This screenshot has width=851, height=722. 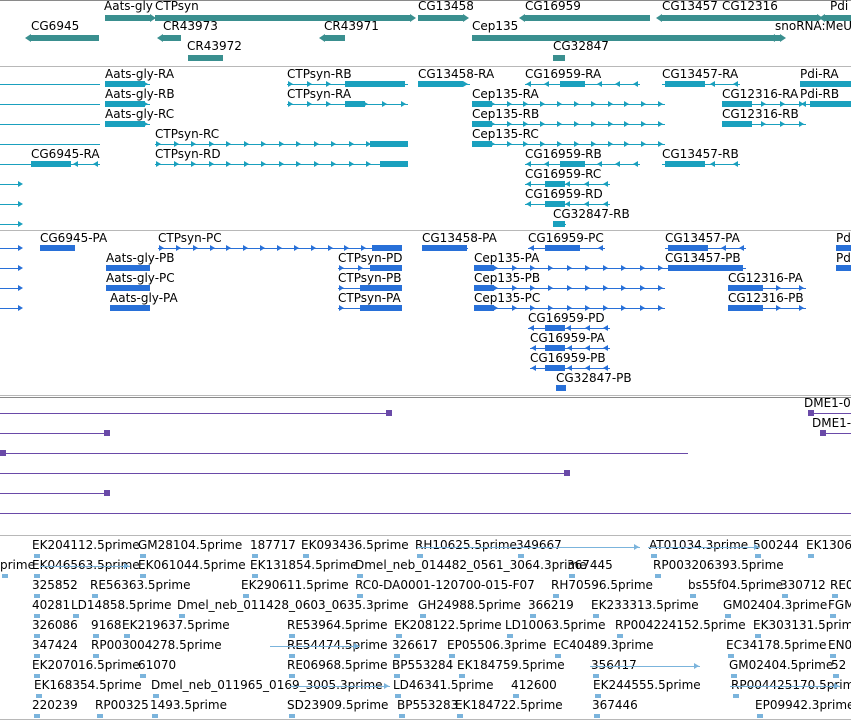 What do you see at coordinates (319, 94) in the screenshot?
I see `transcript-label: CTPsyn-RA` at bounding box center [319, 94].